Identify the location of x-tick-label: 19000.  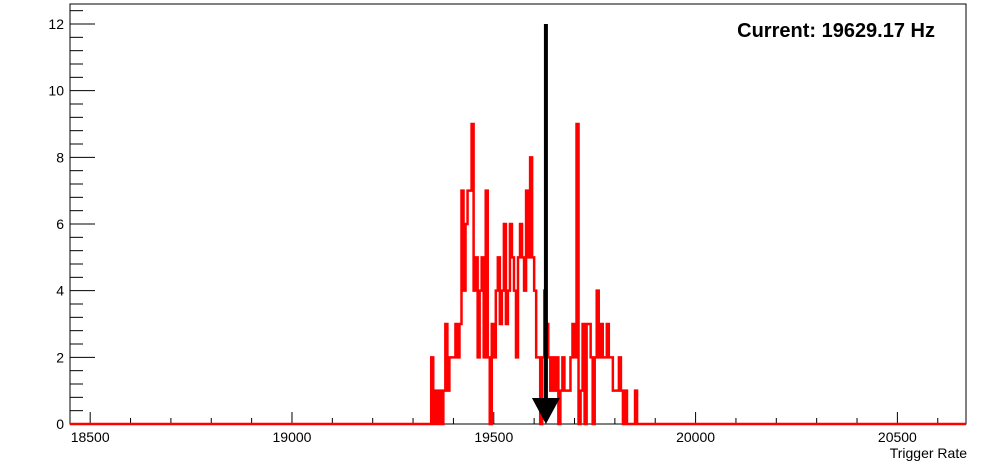
(292, 437).